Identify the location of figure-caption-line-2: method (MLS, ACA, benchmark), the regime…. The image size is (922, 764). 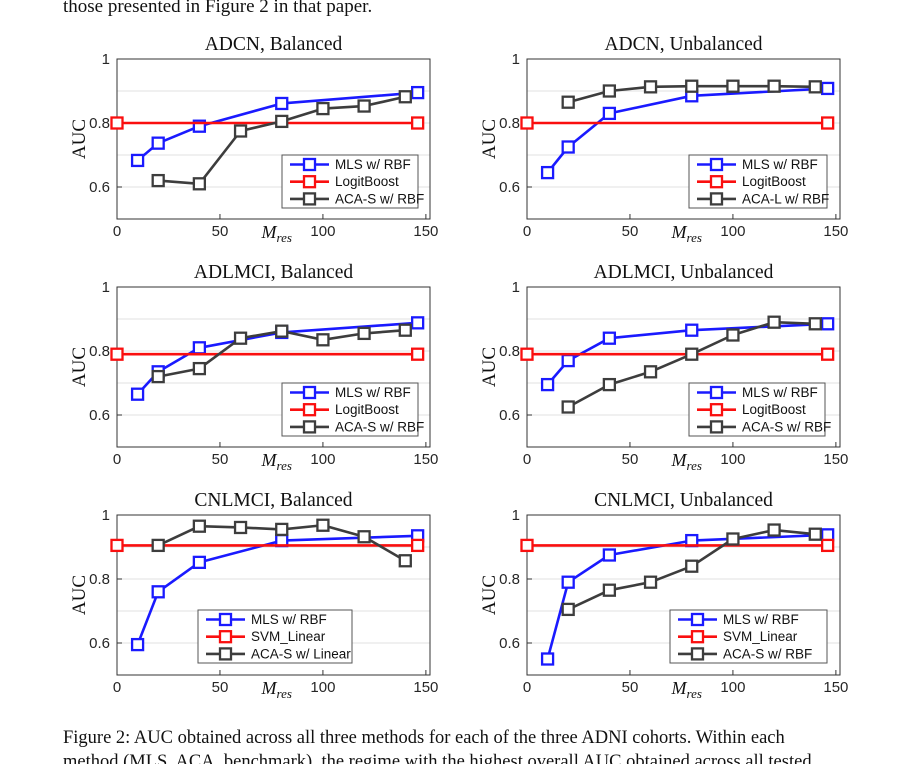
(437, 758).